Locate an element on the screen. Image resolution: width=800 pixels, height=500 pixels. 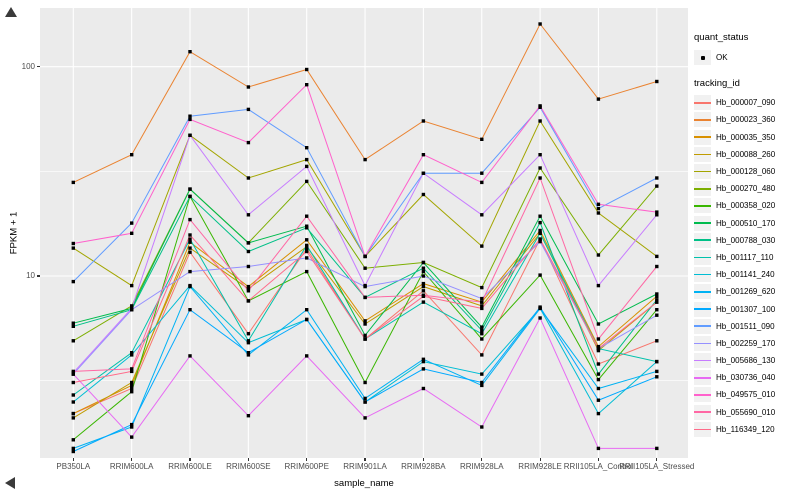
legend-item-label: Hb_001269_620 is located at coordinates (746, 292).